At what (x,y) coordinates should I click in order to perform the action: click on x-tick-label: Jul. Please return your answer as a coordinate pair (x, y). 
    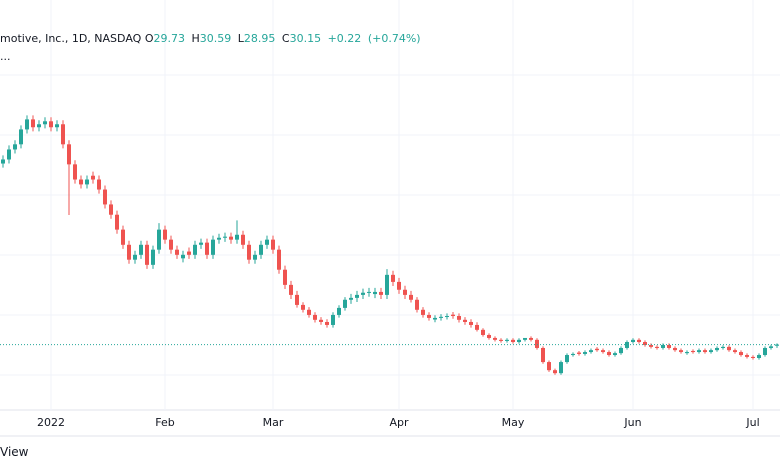
    Looking at the image, I should click on (752, 422).